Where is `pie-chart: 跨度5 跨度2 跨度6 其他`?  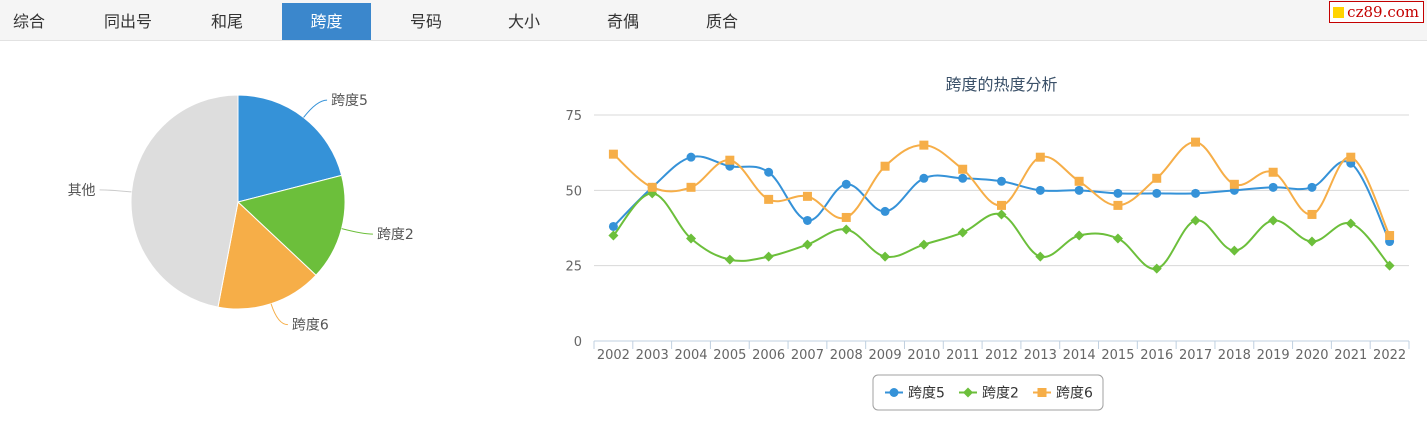 pie-chart: 跨度5 跨度2 跨度6 其他 is located at coordinates (241, 213).